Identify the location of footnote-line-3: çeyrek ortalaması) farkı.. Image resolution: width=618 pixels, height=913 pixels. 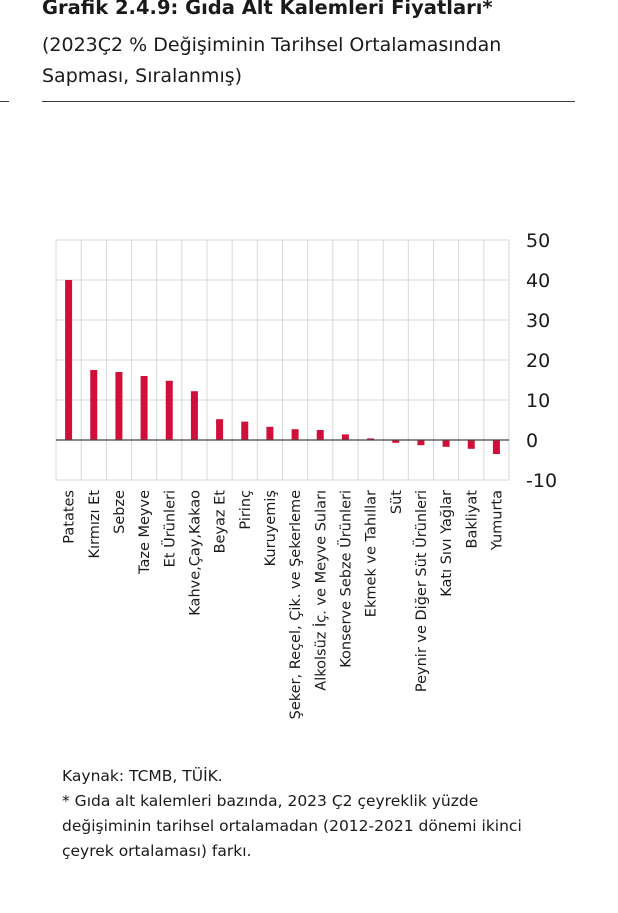
(157, 851).